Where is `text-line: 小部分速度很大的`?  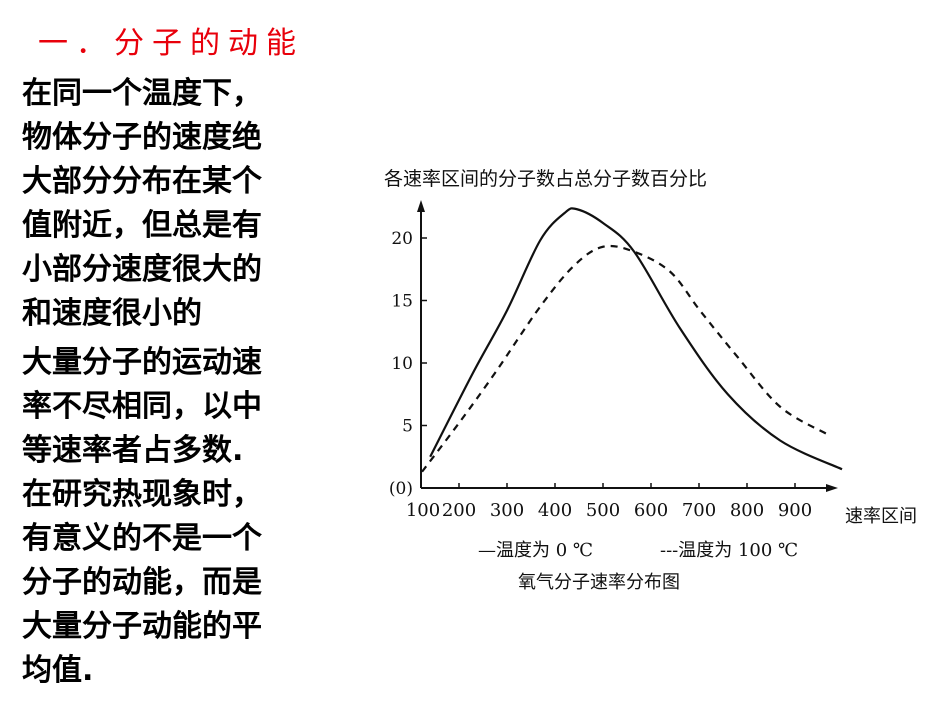
text-line: 小部分速度很大的 is located at coordinates (142, 269).